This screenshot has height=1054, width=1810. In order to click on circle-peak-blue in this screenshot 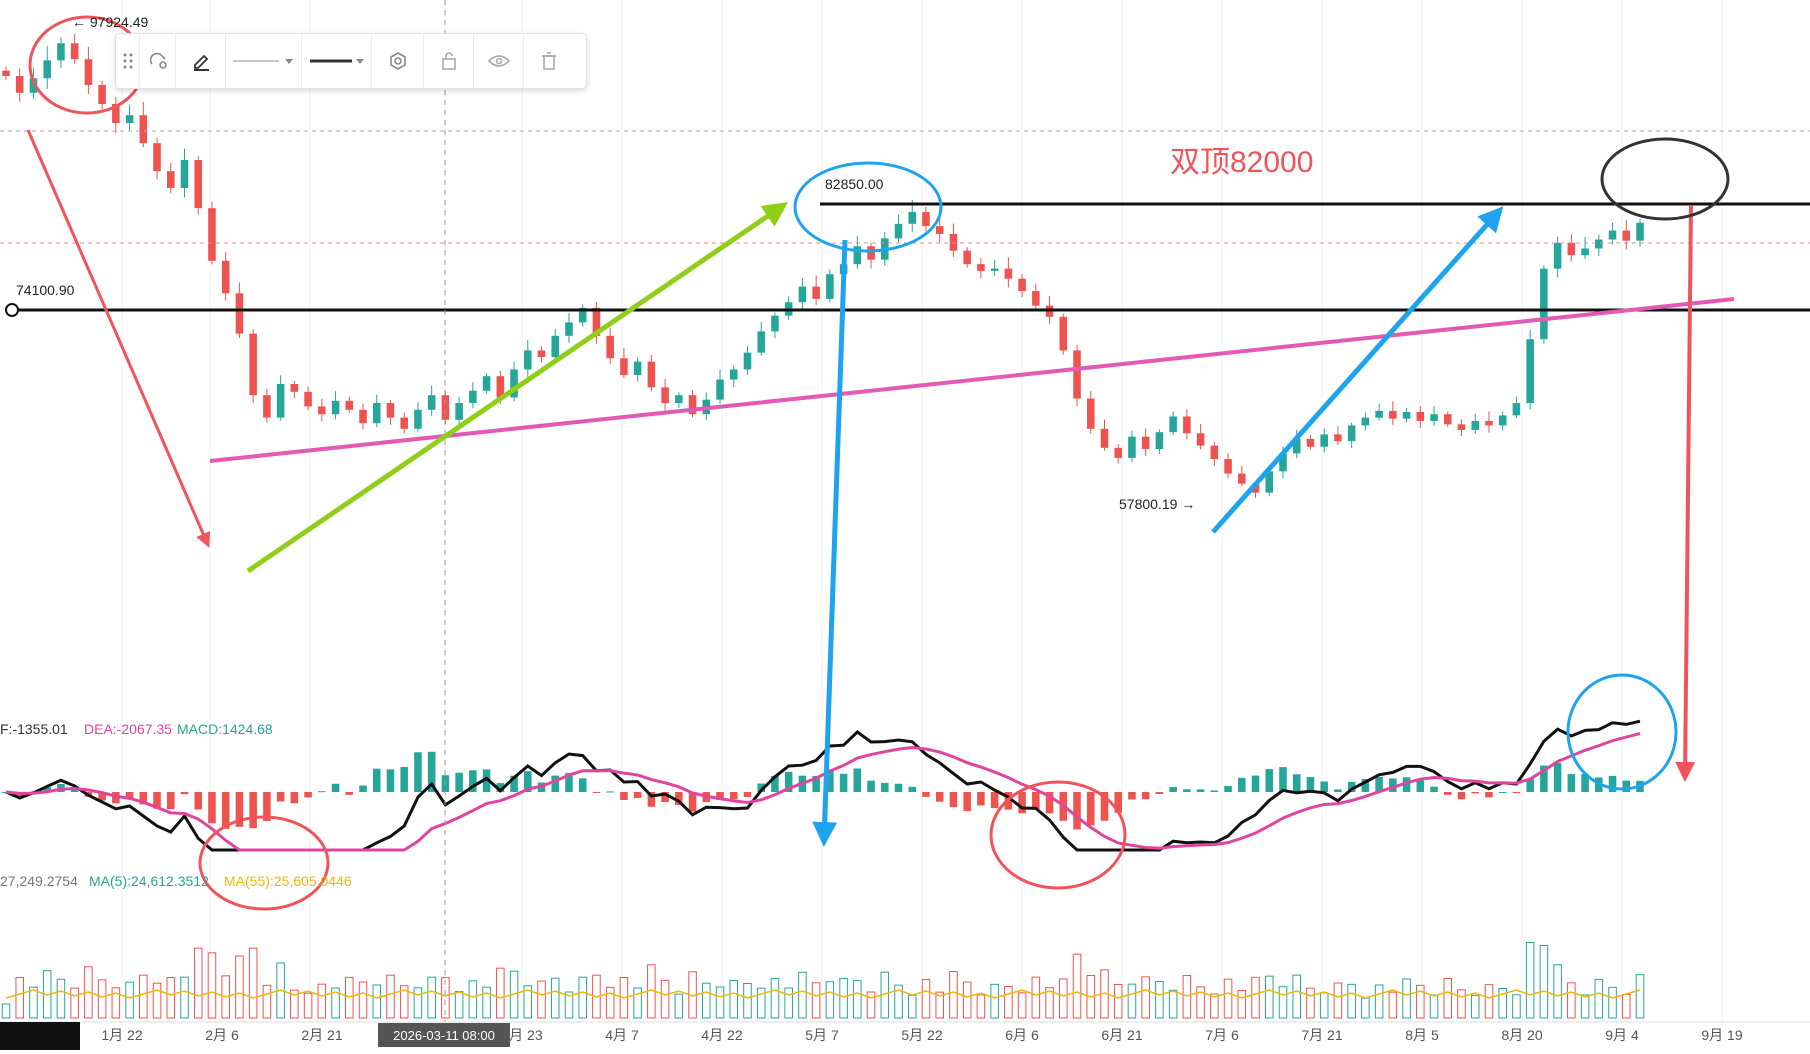, I will do `click(868, 207)`.